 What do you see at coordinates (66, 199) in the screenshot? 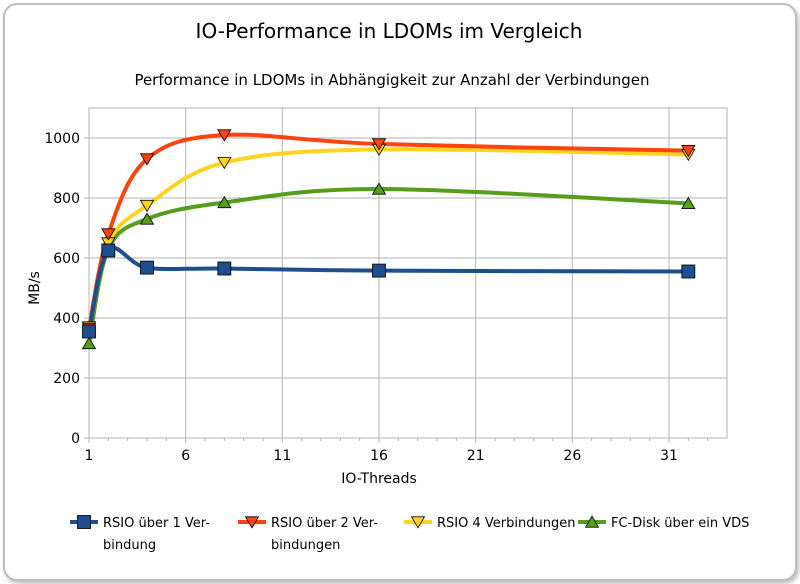
I see `y-tick-label: 800` at bounding box center [66, 199].